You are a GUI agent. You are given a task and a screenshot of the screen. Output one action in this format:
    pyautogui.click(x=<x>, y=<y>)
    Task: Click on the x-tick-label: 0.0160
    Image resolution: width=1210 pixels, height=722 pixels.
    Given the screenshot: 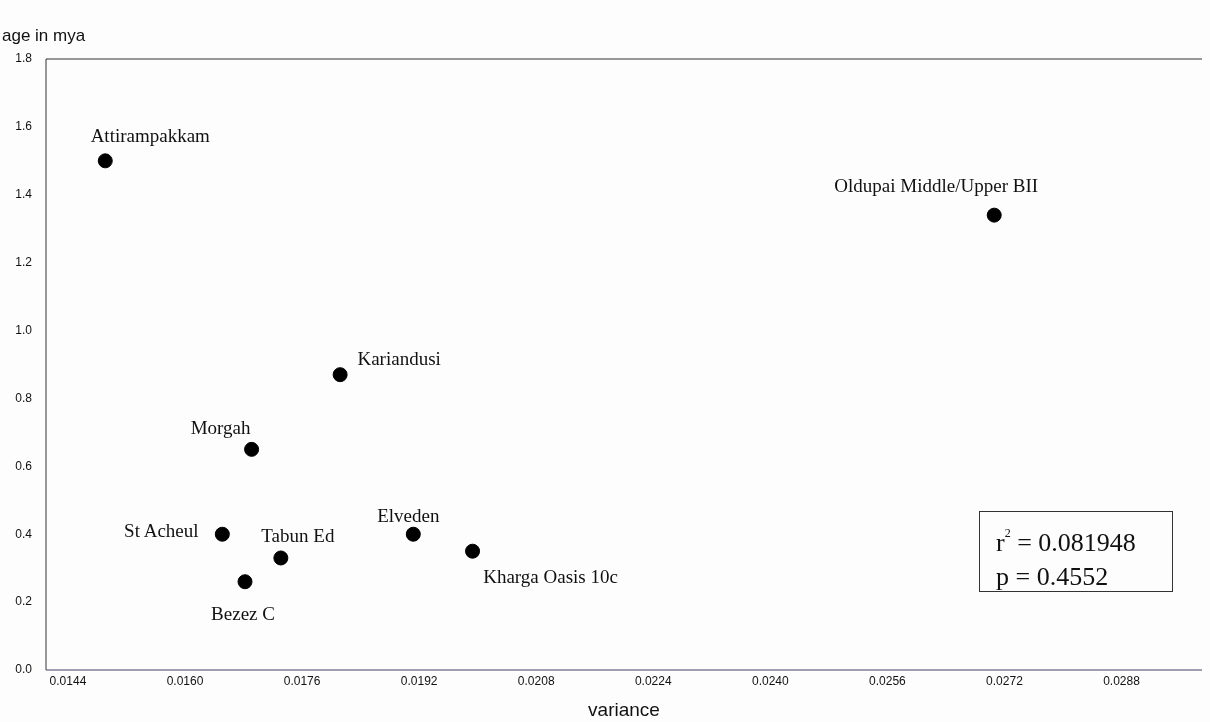 What is the action you would take?
    pyautogui.click(x=185, y=680)
    